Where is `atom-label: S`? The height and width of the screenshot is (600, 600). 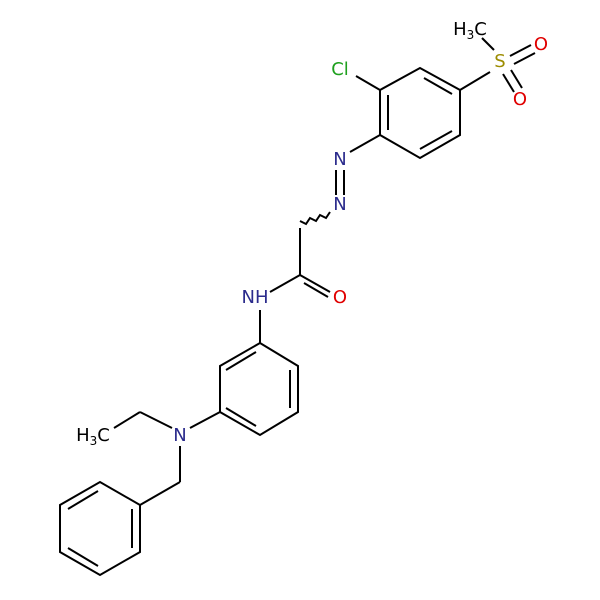 atom-label: S is located at coordinates (499, 61).